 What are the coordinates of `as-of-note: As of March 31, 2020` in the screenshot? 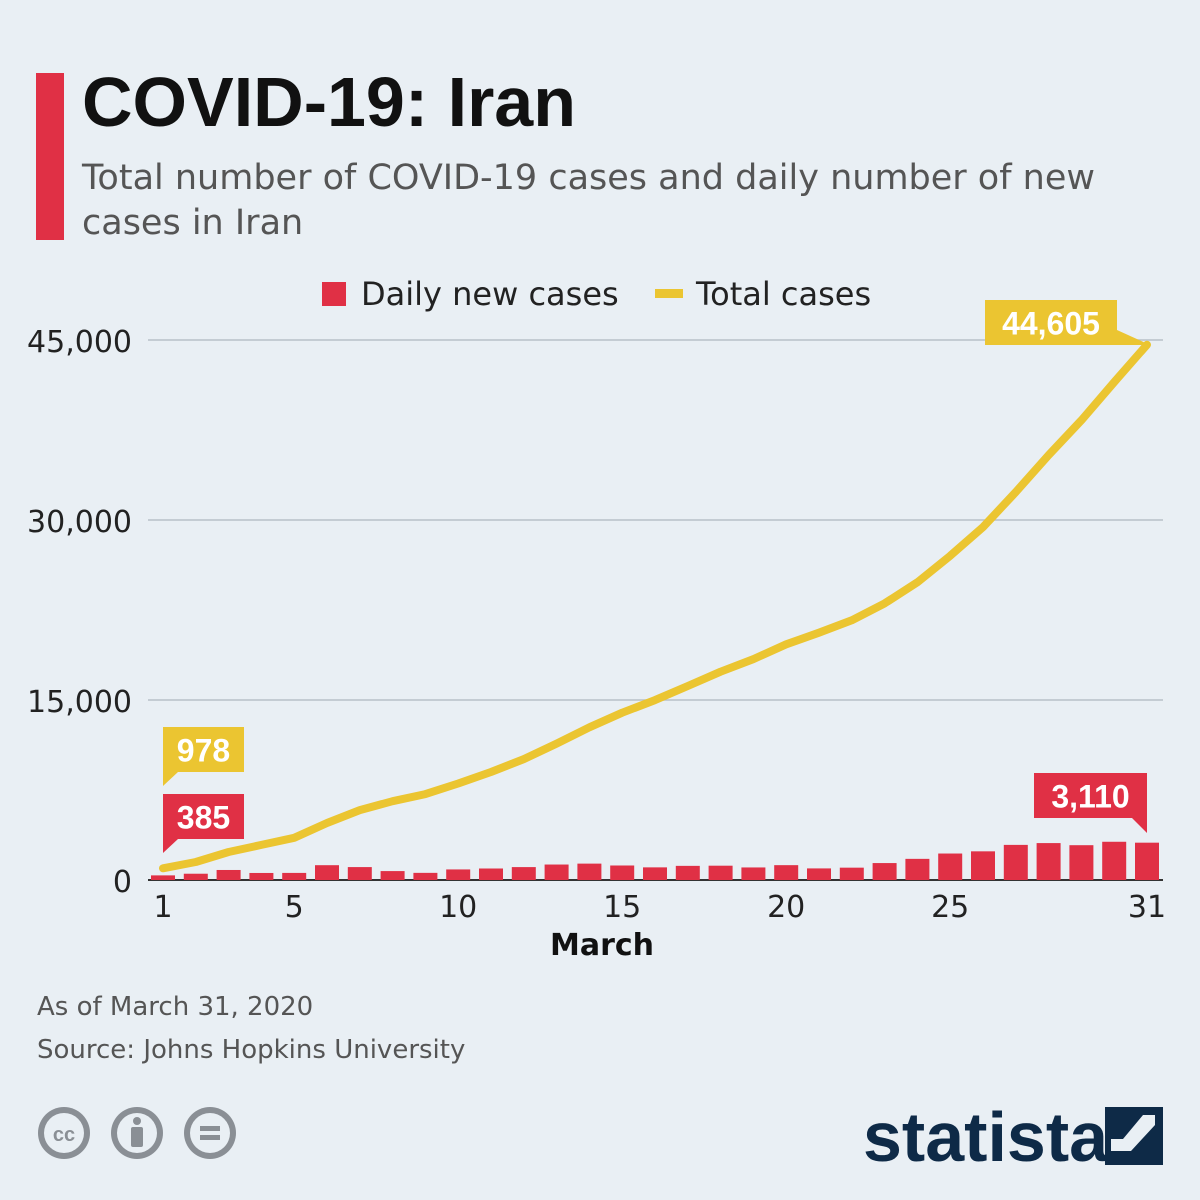 It's located at (175, 1007).